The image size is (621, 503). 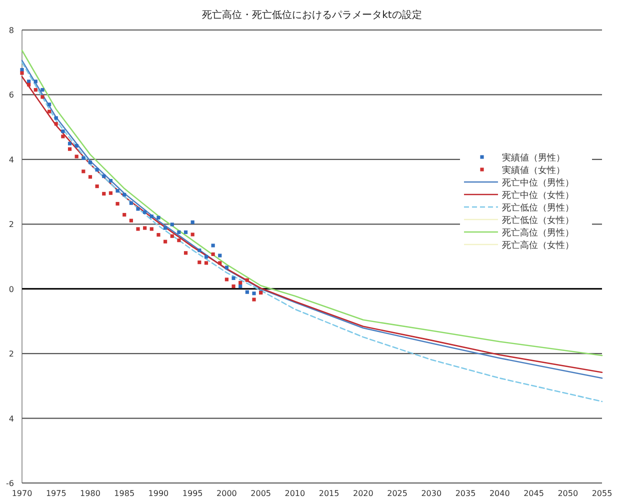 What do you see at coordinates (11, 30) in the screenshot?
I see `y-tick-label: 8` at bounding box center [11, 30].